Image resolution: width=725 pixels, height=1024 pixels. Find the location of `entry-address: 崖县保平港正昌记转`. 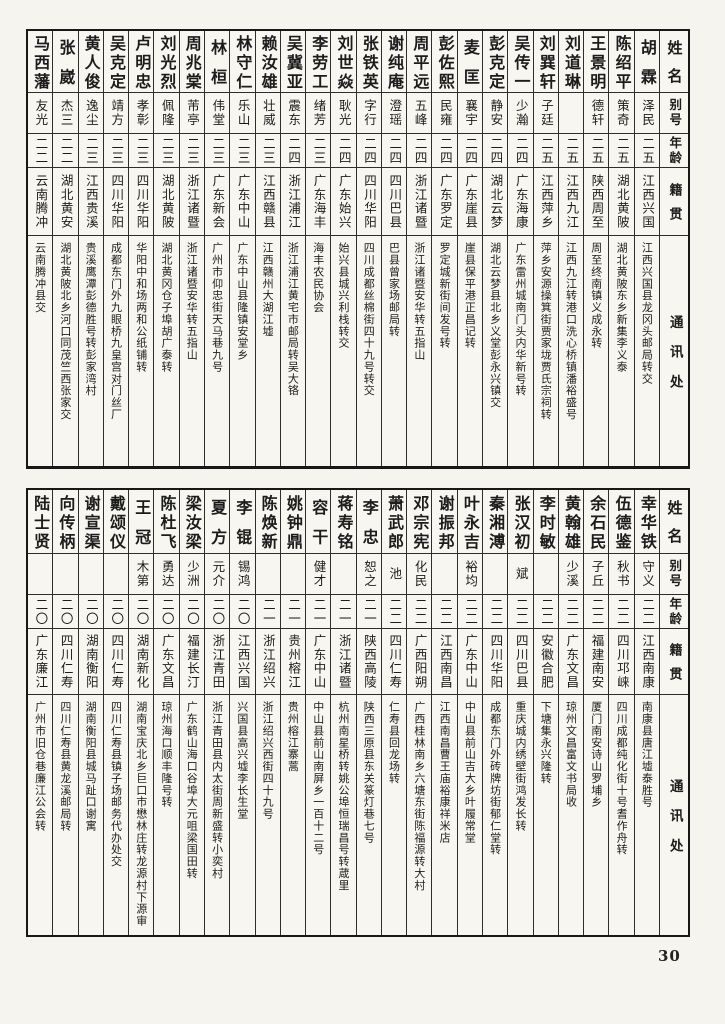

entry-address: 崖县保平港正昌记转 is located at coordinates (470, 295).